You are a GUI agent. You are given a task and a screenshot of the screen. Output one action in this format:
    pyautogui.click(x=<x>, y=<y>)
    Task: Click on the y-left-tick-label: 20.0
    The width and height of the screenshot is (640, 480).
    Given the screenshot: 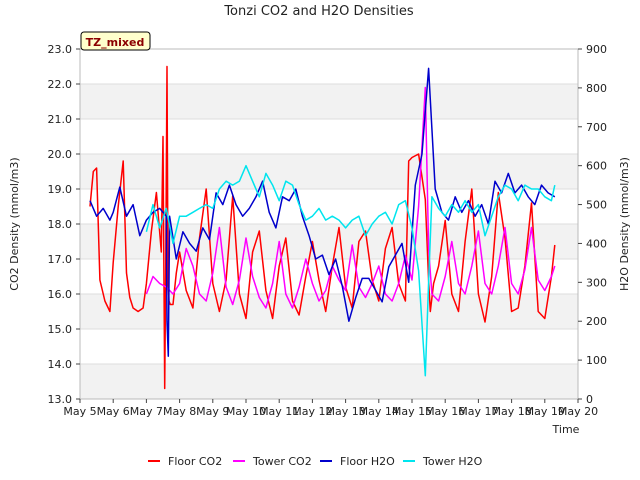 What is the action you would take?
    pyautogui.click(x=60, y=154)
    